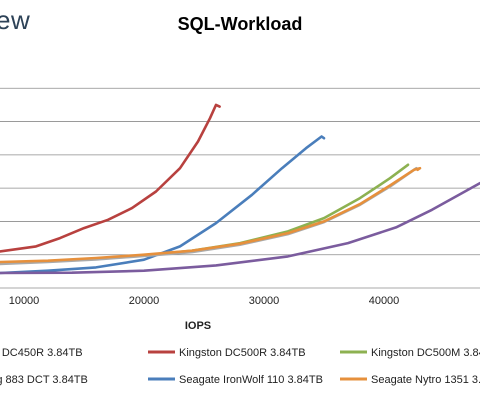  What do you see at coordinates (24, 301) in the screenshot?
I see `x-tick-label-0: 10000` at bounding box center [24, 301].